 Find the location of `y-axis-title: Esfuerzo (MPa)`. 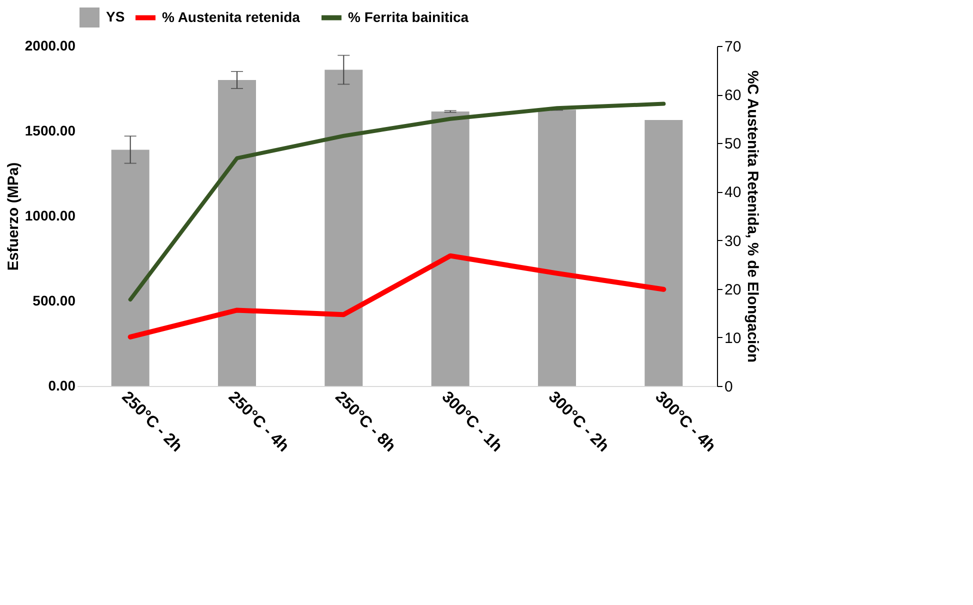

y-axis-title: Esfuerzo (MPa) is located at coordinates (13, 216).